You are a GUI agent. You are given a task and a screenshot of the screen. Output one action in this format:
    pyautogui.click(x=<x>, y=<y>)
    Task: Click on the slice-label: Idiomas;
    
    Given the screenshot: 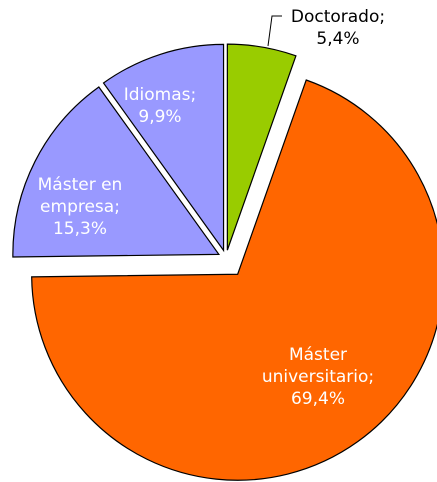 What is the action you would take?
    pyautogui.click(x=160, y=95)
    